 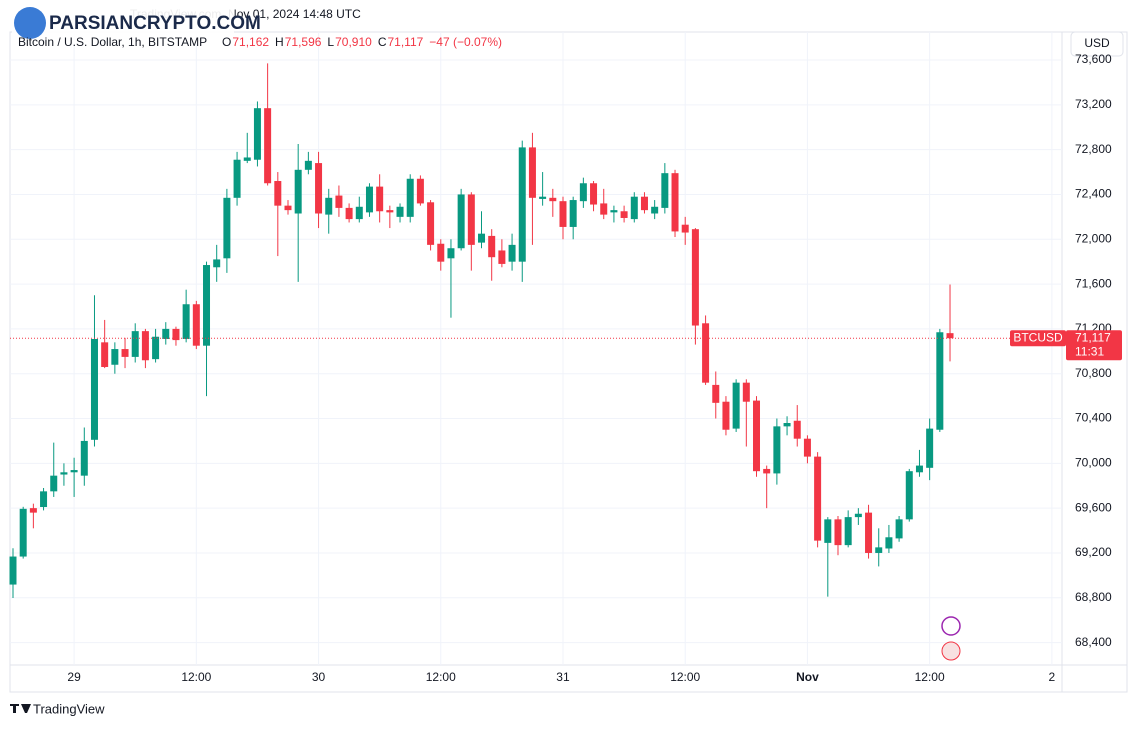 I want to click on ohlc-key: L, so click(x=330, y=42).